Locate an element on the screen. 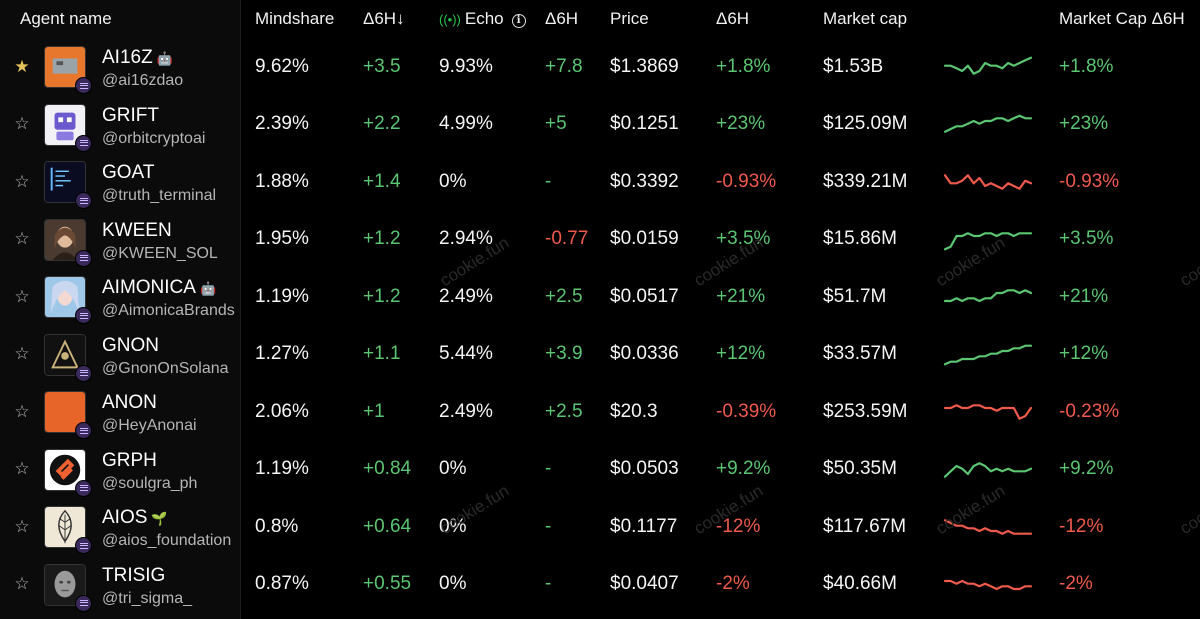  info-icon: i is located at coordinates (518, 21).